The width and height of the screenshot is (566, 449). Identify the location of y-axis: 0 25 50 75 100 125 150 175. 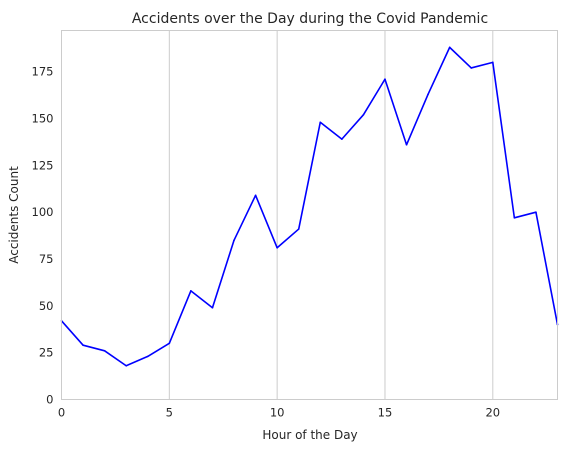
(43, 236).